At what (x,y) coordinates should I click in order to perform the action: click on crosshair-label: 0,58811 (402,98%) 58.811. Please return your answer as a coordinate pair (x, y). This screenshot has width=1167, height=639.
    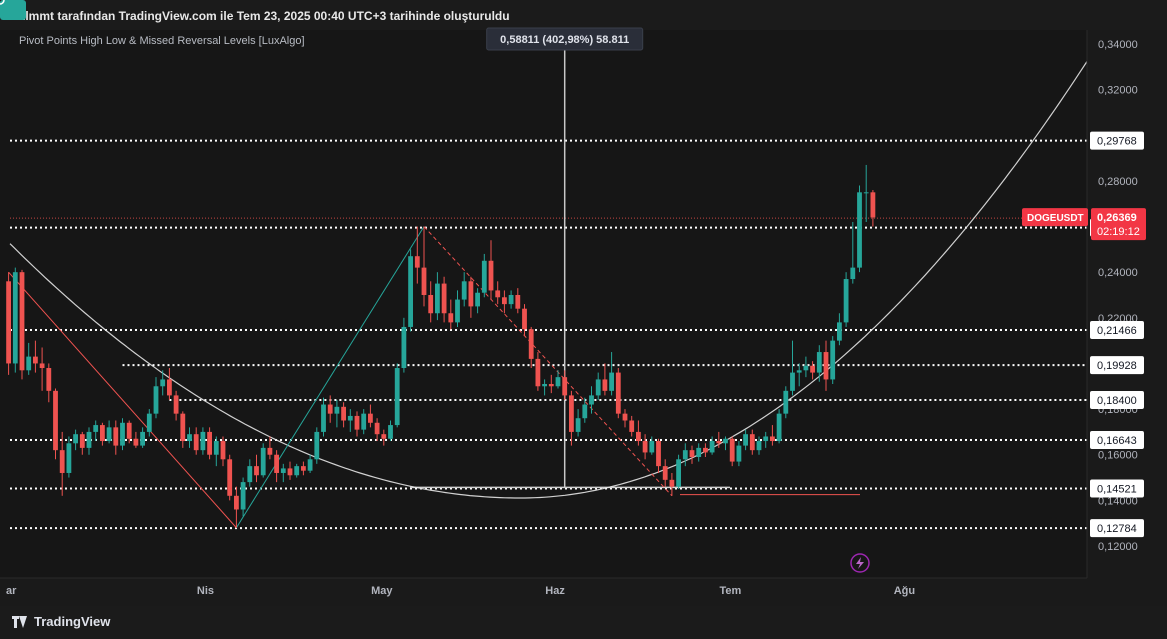
    Looking at the image, I should click on (565, 39).